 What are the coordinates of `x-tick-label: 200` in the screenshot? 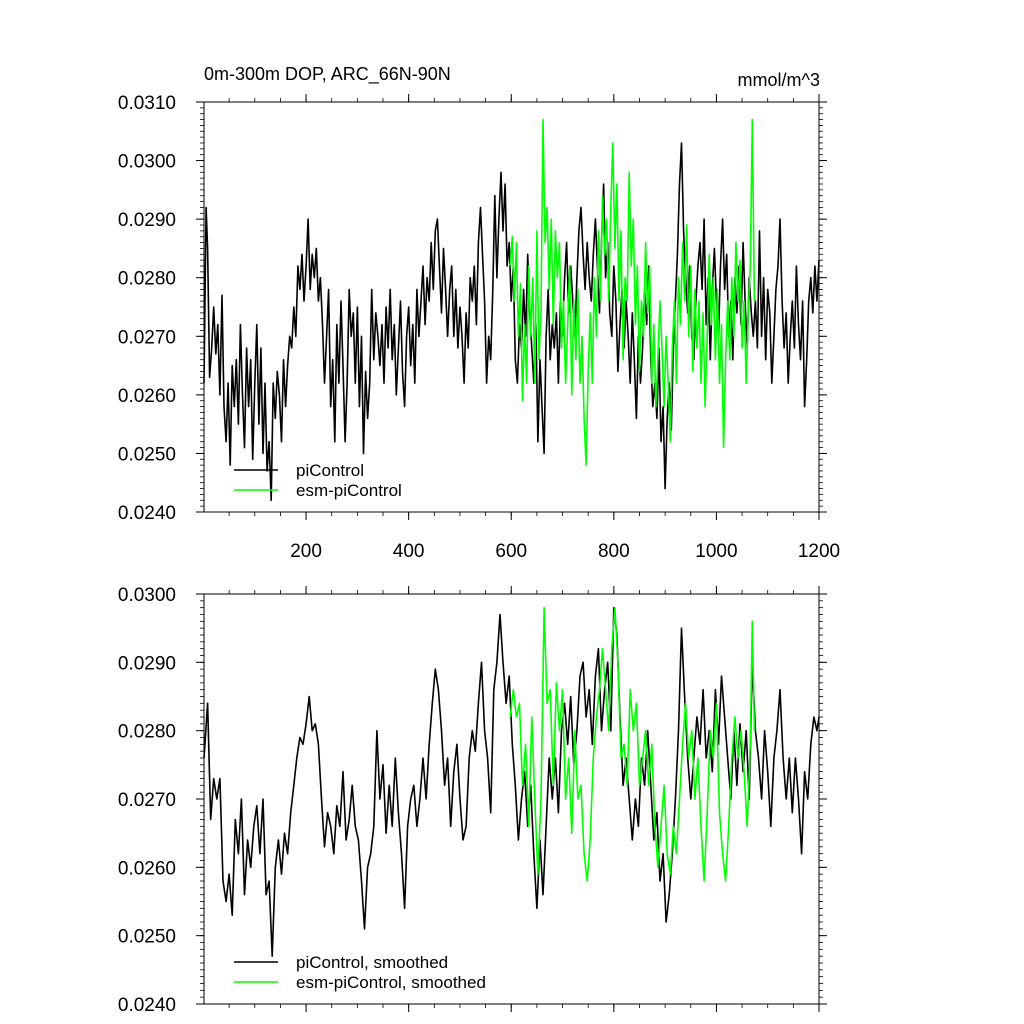 It's located at (306, 551).